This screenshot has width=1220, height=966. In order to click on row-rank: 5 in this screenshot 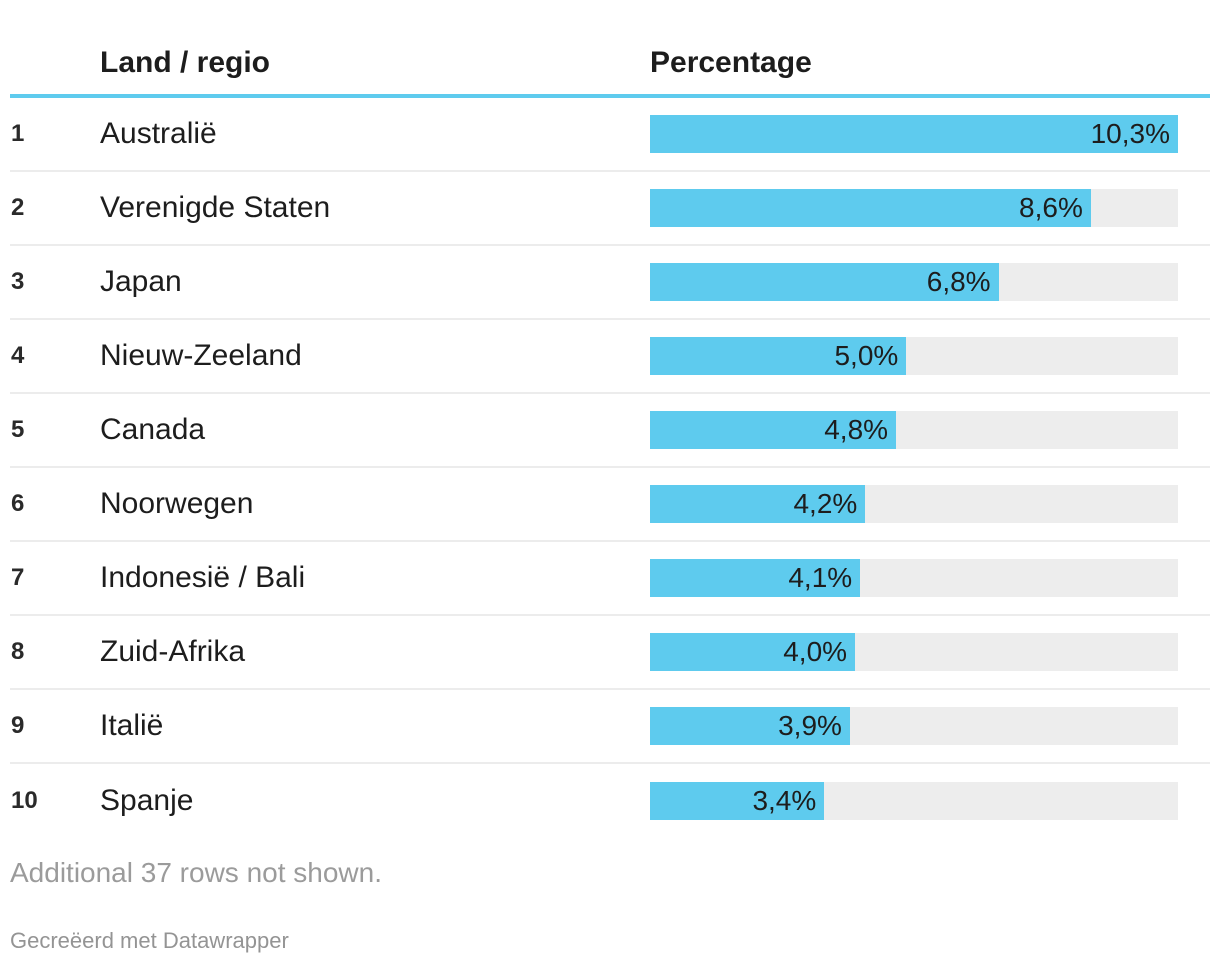, I will do `click(18, 429)`.